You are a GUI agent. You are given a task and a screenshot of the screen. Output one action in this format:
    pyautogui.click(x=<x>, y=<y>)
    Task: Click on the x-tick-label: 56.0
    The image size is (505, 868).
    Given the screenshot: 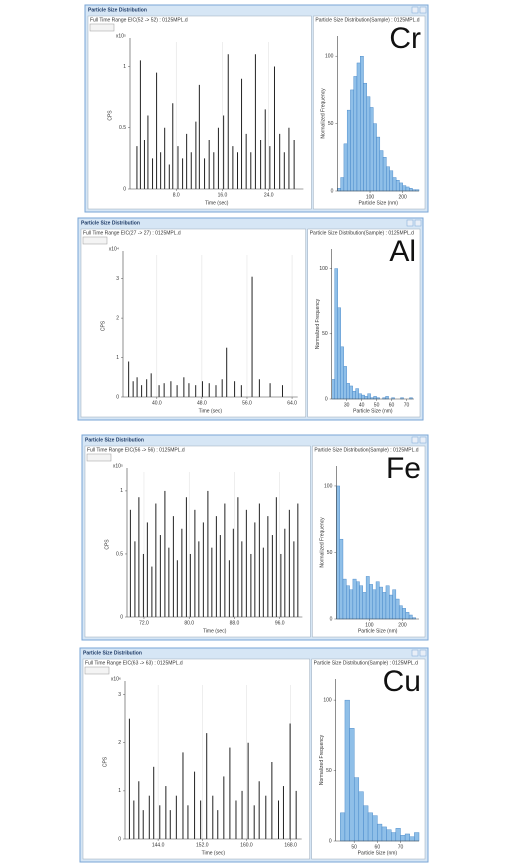 What is the action you would take?
    pyautogui.click(x=247, y=403)
    